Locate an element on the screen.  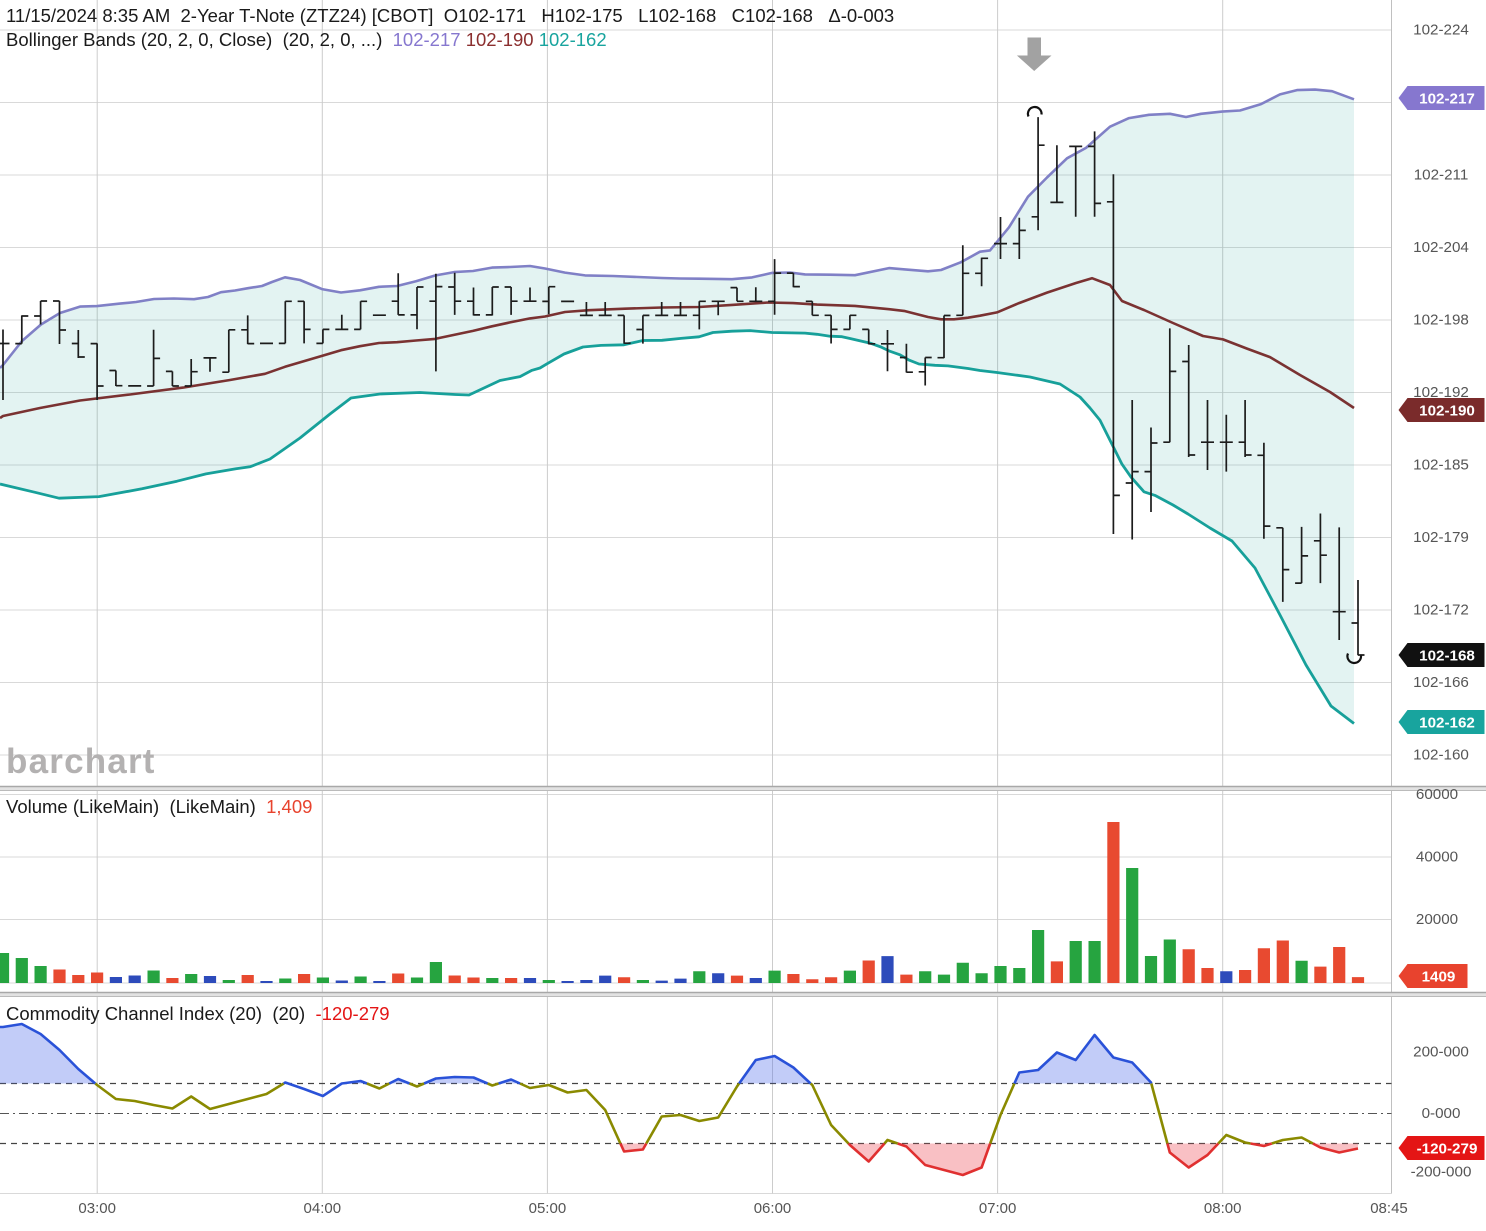
svg-text: -120-279 is located at coordinates (1447, 1148).